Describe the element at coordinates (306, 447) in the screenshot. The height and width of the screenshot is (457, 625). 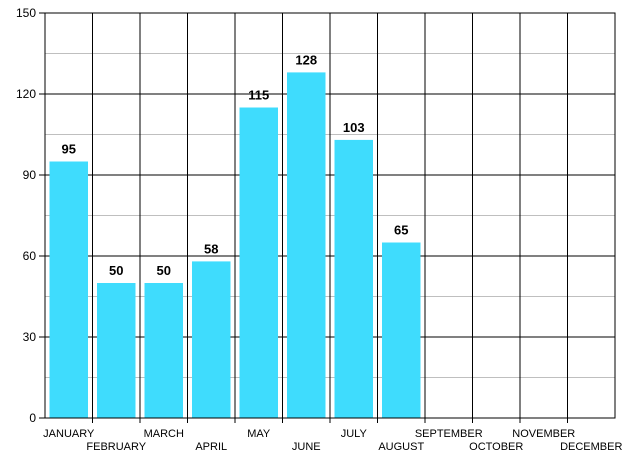
I see `x-tick-label: JUNE` at that location.